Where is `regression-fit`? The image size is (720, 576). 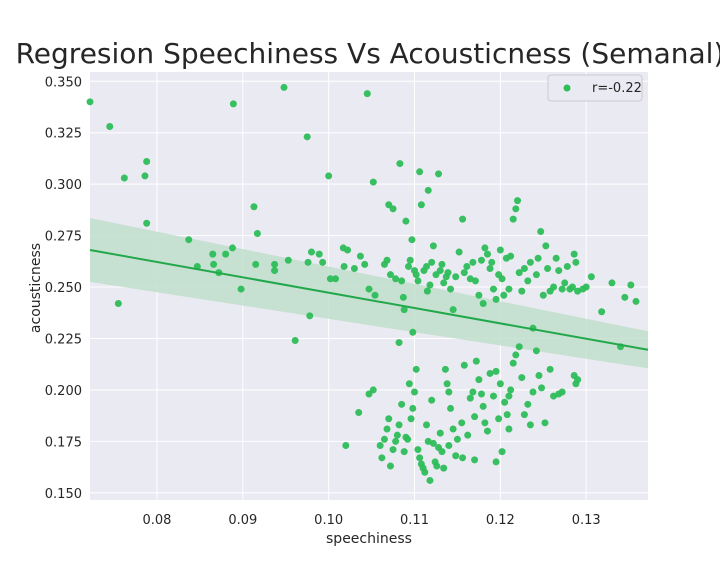 regression-fit is located at coordinates (369, 300).